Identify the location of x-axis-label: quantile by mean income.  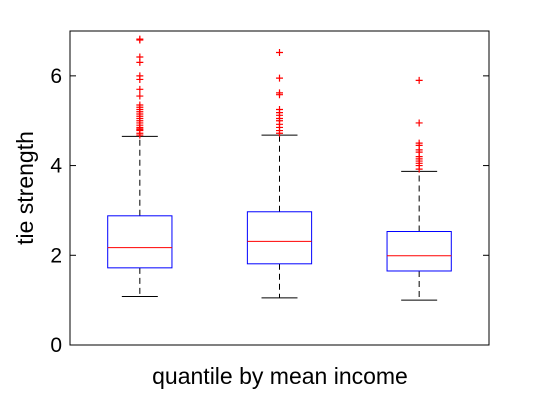
(280, 376).